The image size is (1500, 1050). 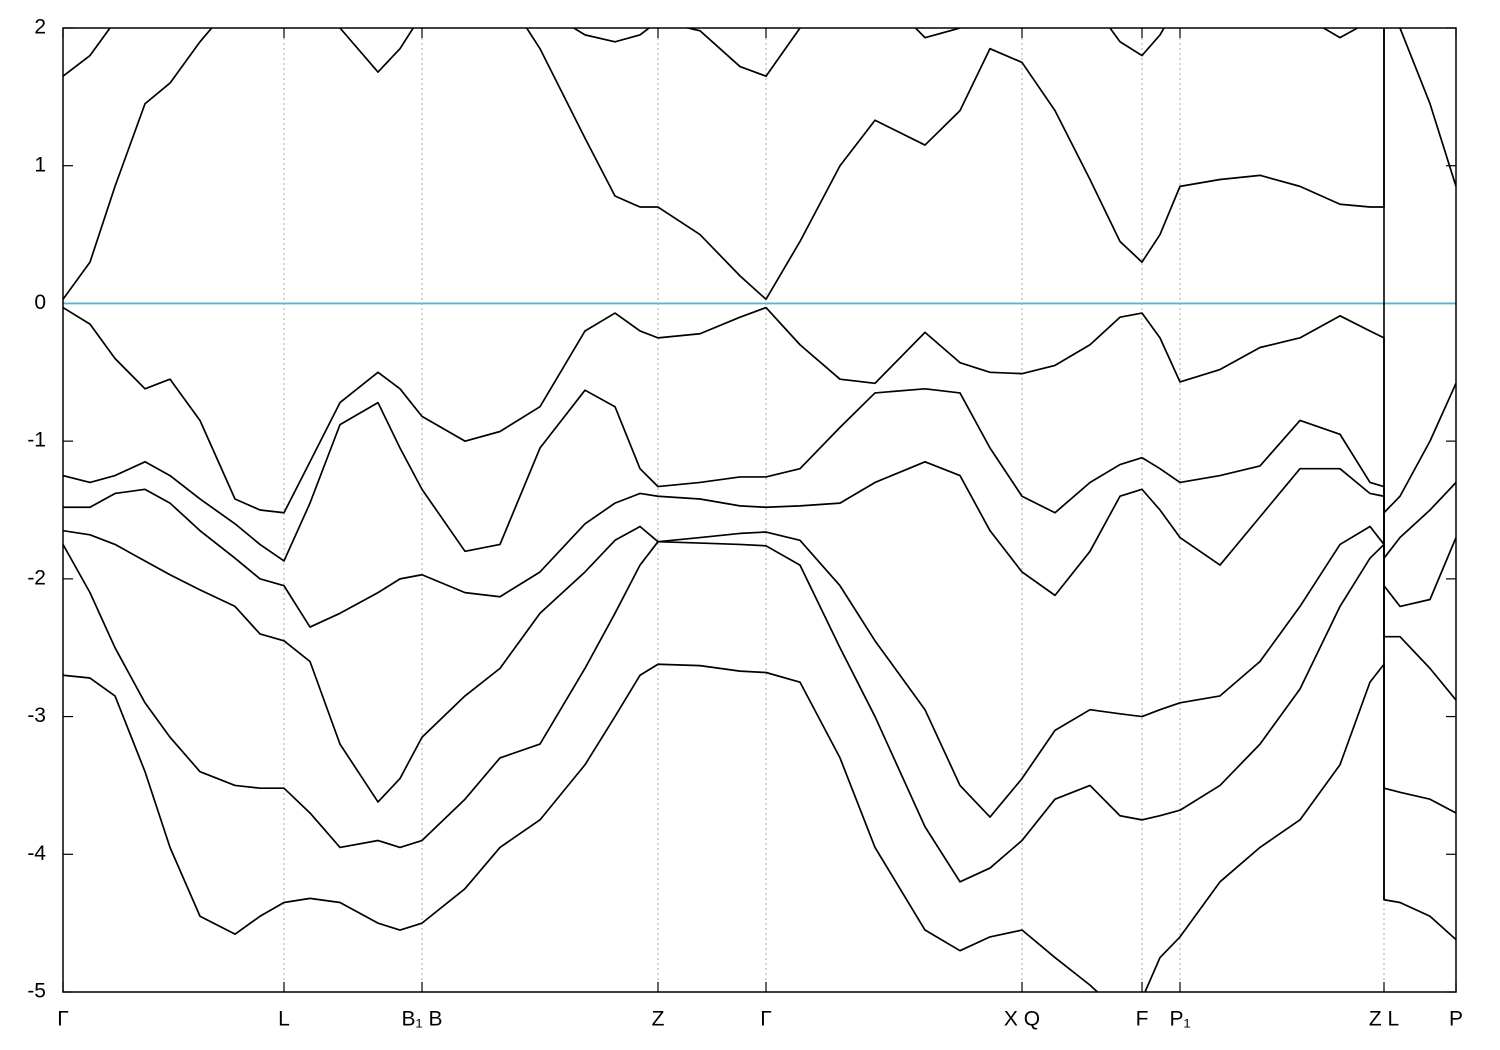 What do you see at coordinates (40, 164) in the screenshot?
I see `y-tick-label: 1` at bounding box center [40, 164].